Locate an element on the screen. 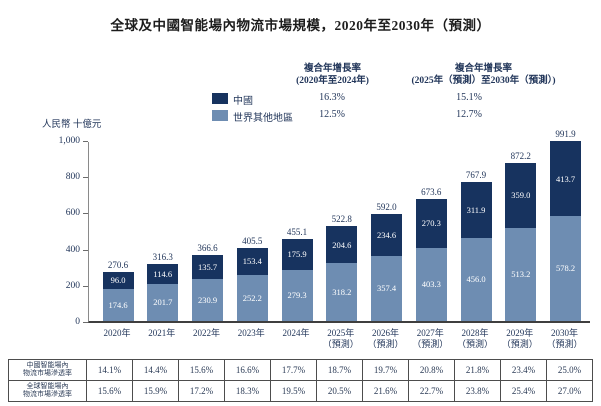 This screenshot has height=406, width=601. segment-value-label: 175.9 is located at coordinates (297, 254).